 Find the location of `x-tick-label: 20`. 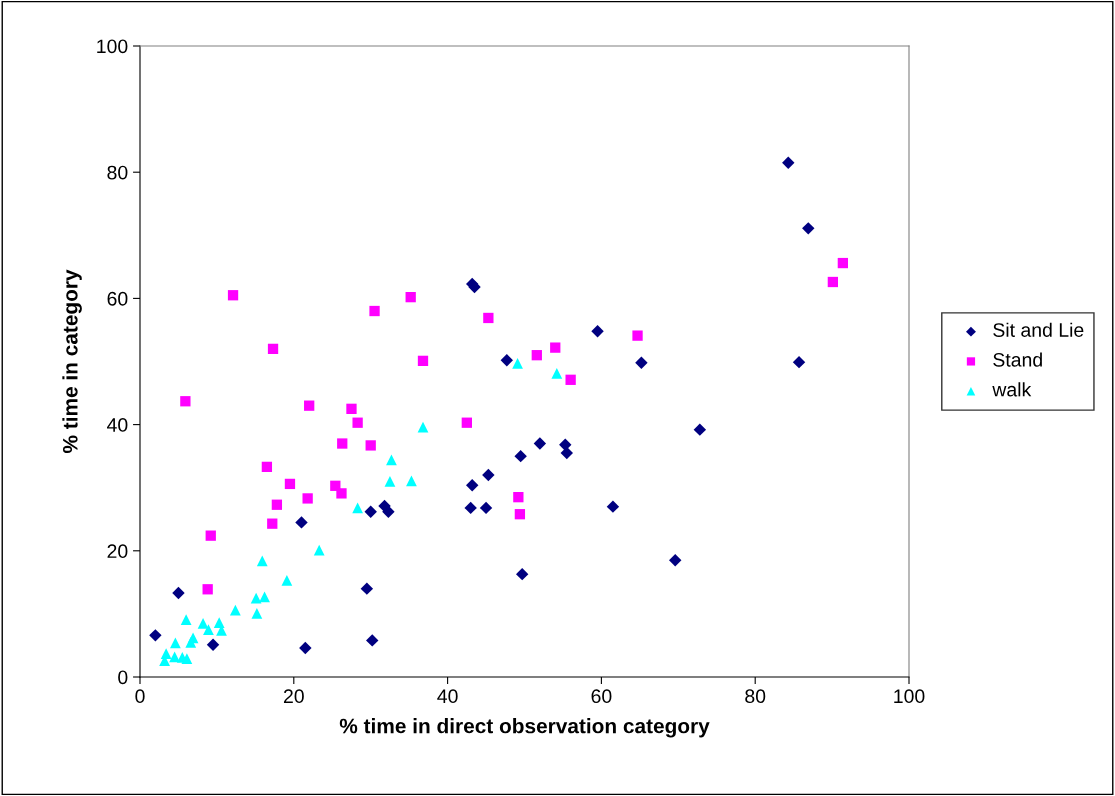

x-tick-label: 20 is located at coordinates (293, 696).